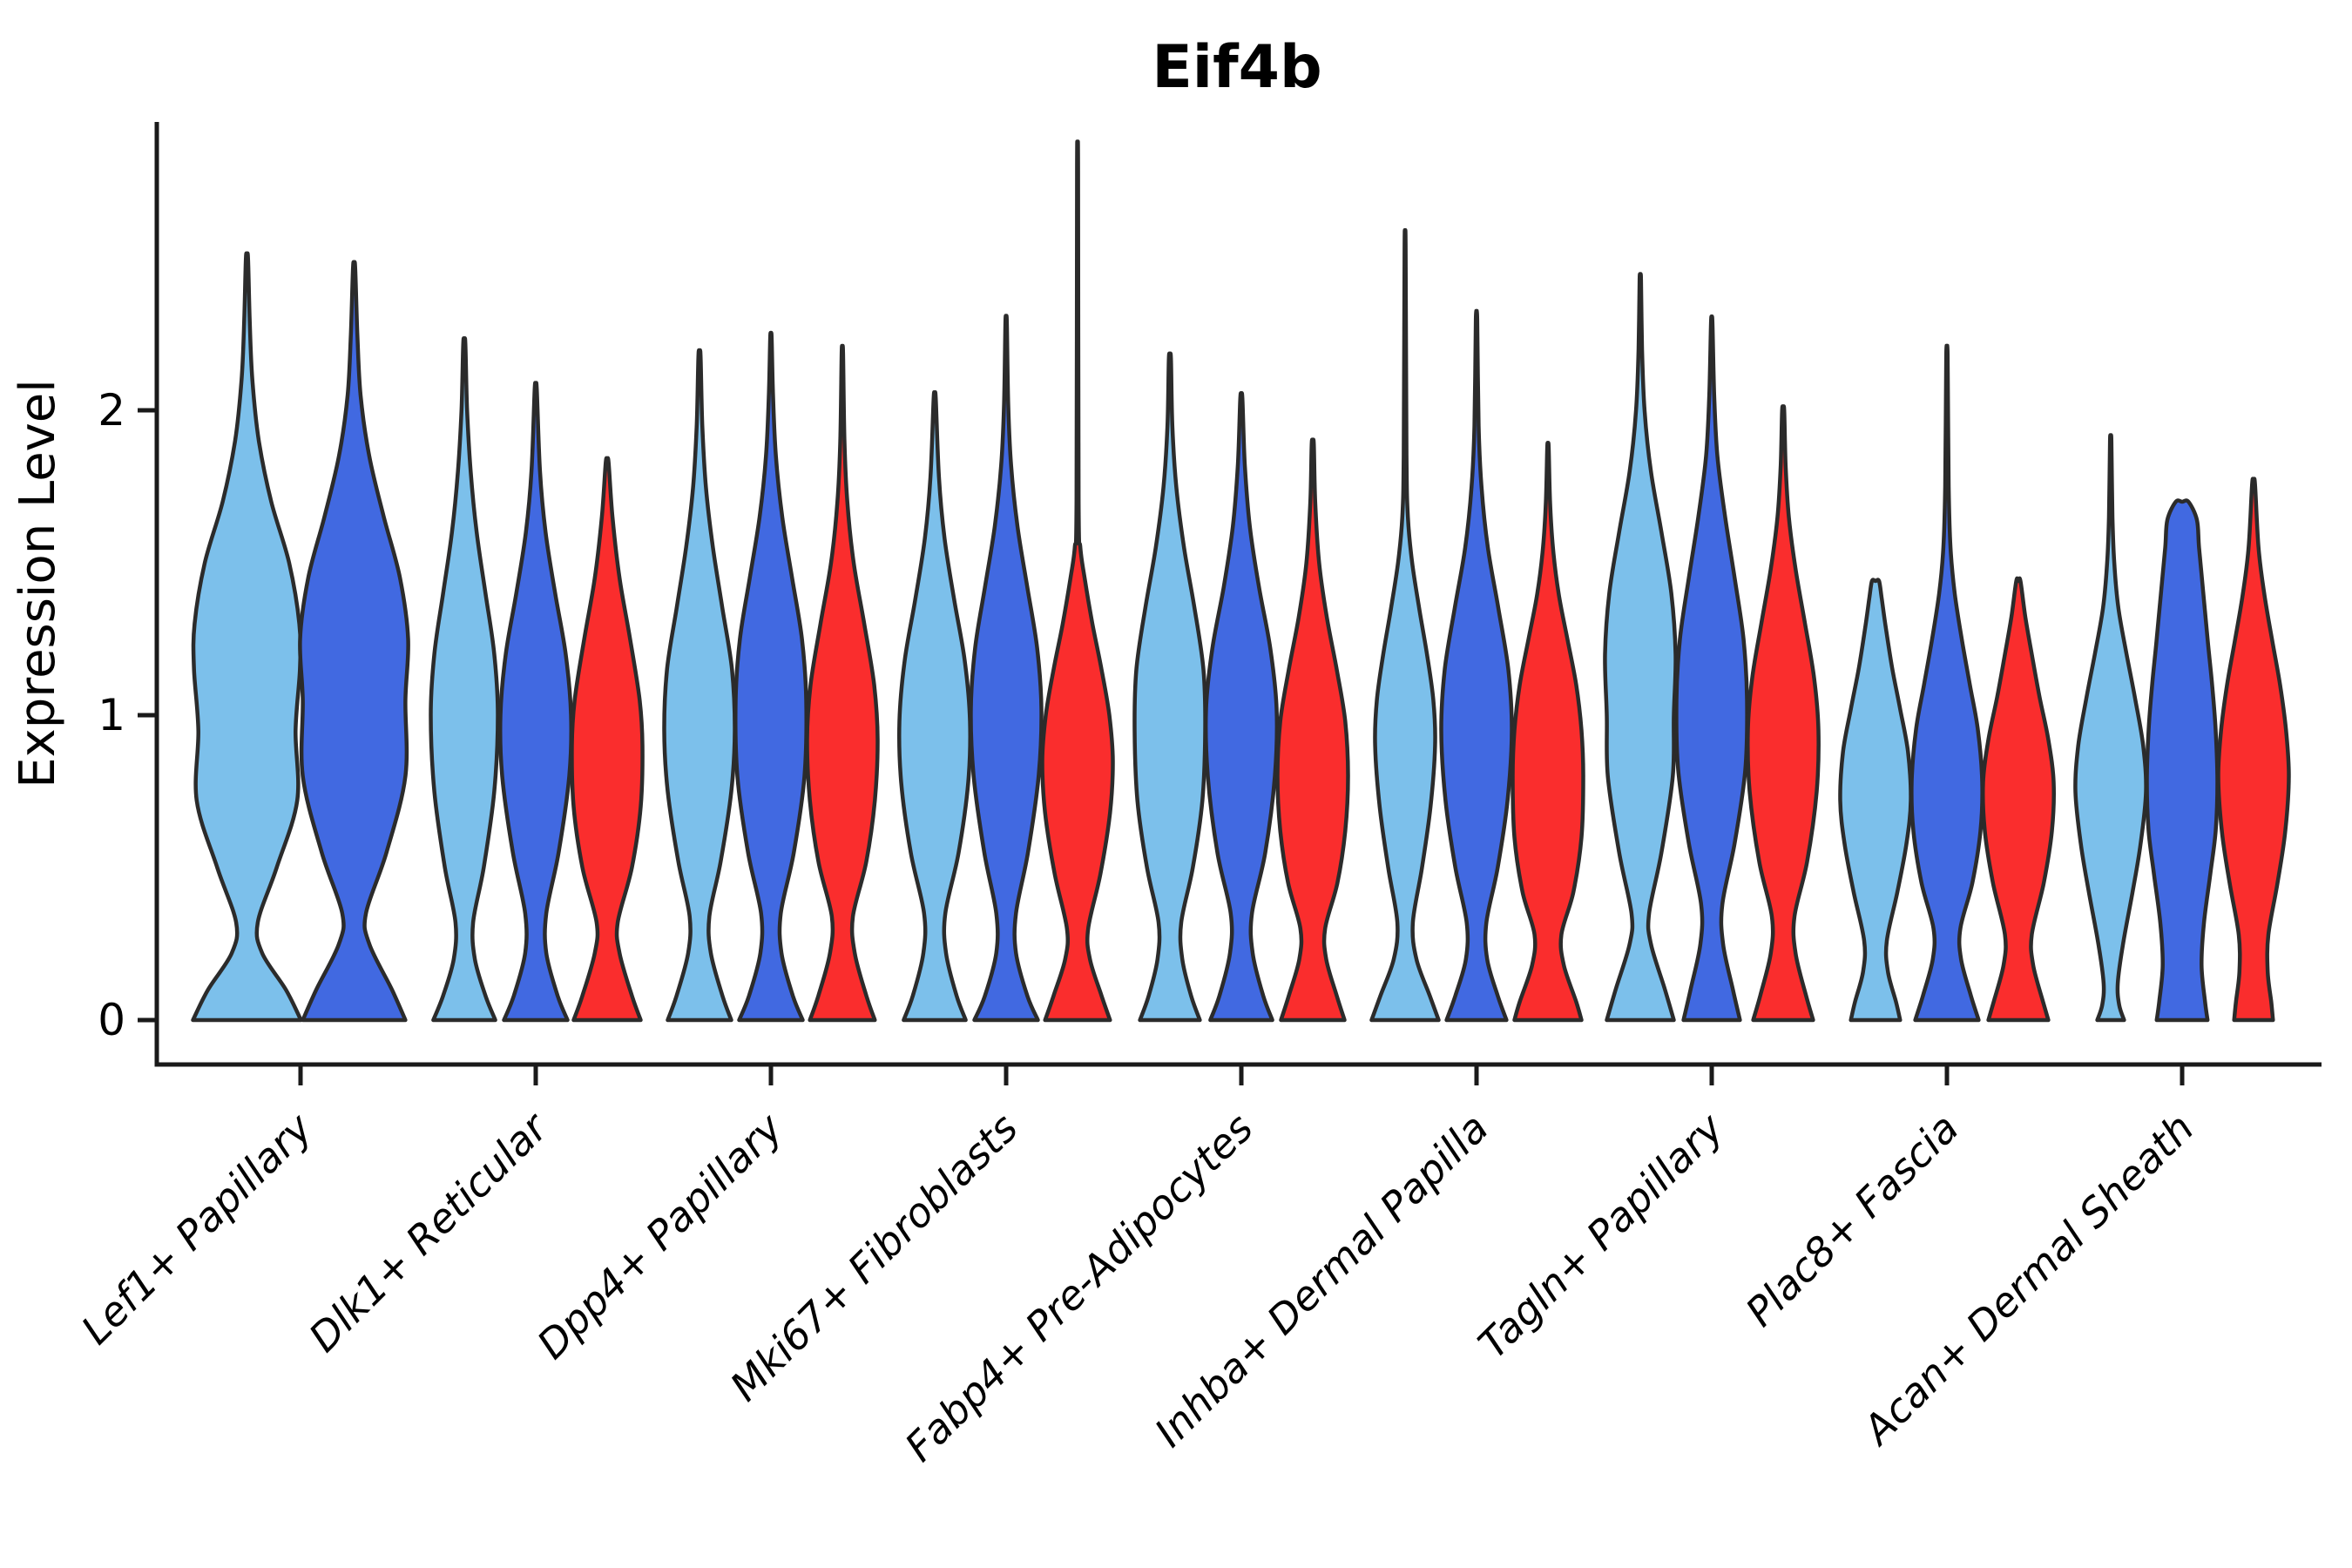 This screenshot has width=2352, height=1568. Describe the element at coordinates (535, 702) in the screenshot. I see `violin-dlk1-reticular-royal-blue` at that location.